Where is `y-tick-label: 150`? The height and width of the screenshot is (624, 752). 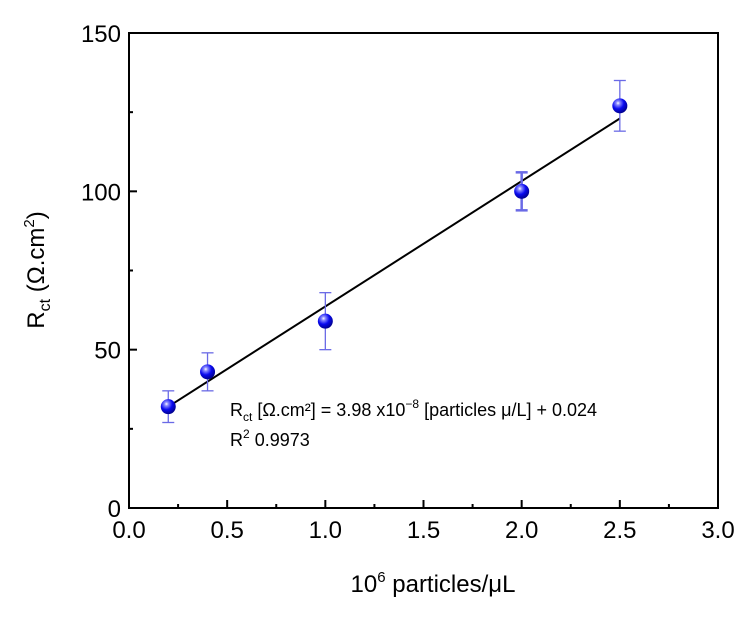
y-tick-label: 150 is located at coordinates (101, 34).